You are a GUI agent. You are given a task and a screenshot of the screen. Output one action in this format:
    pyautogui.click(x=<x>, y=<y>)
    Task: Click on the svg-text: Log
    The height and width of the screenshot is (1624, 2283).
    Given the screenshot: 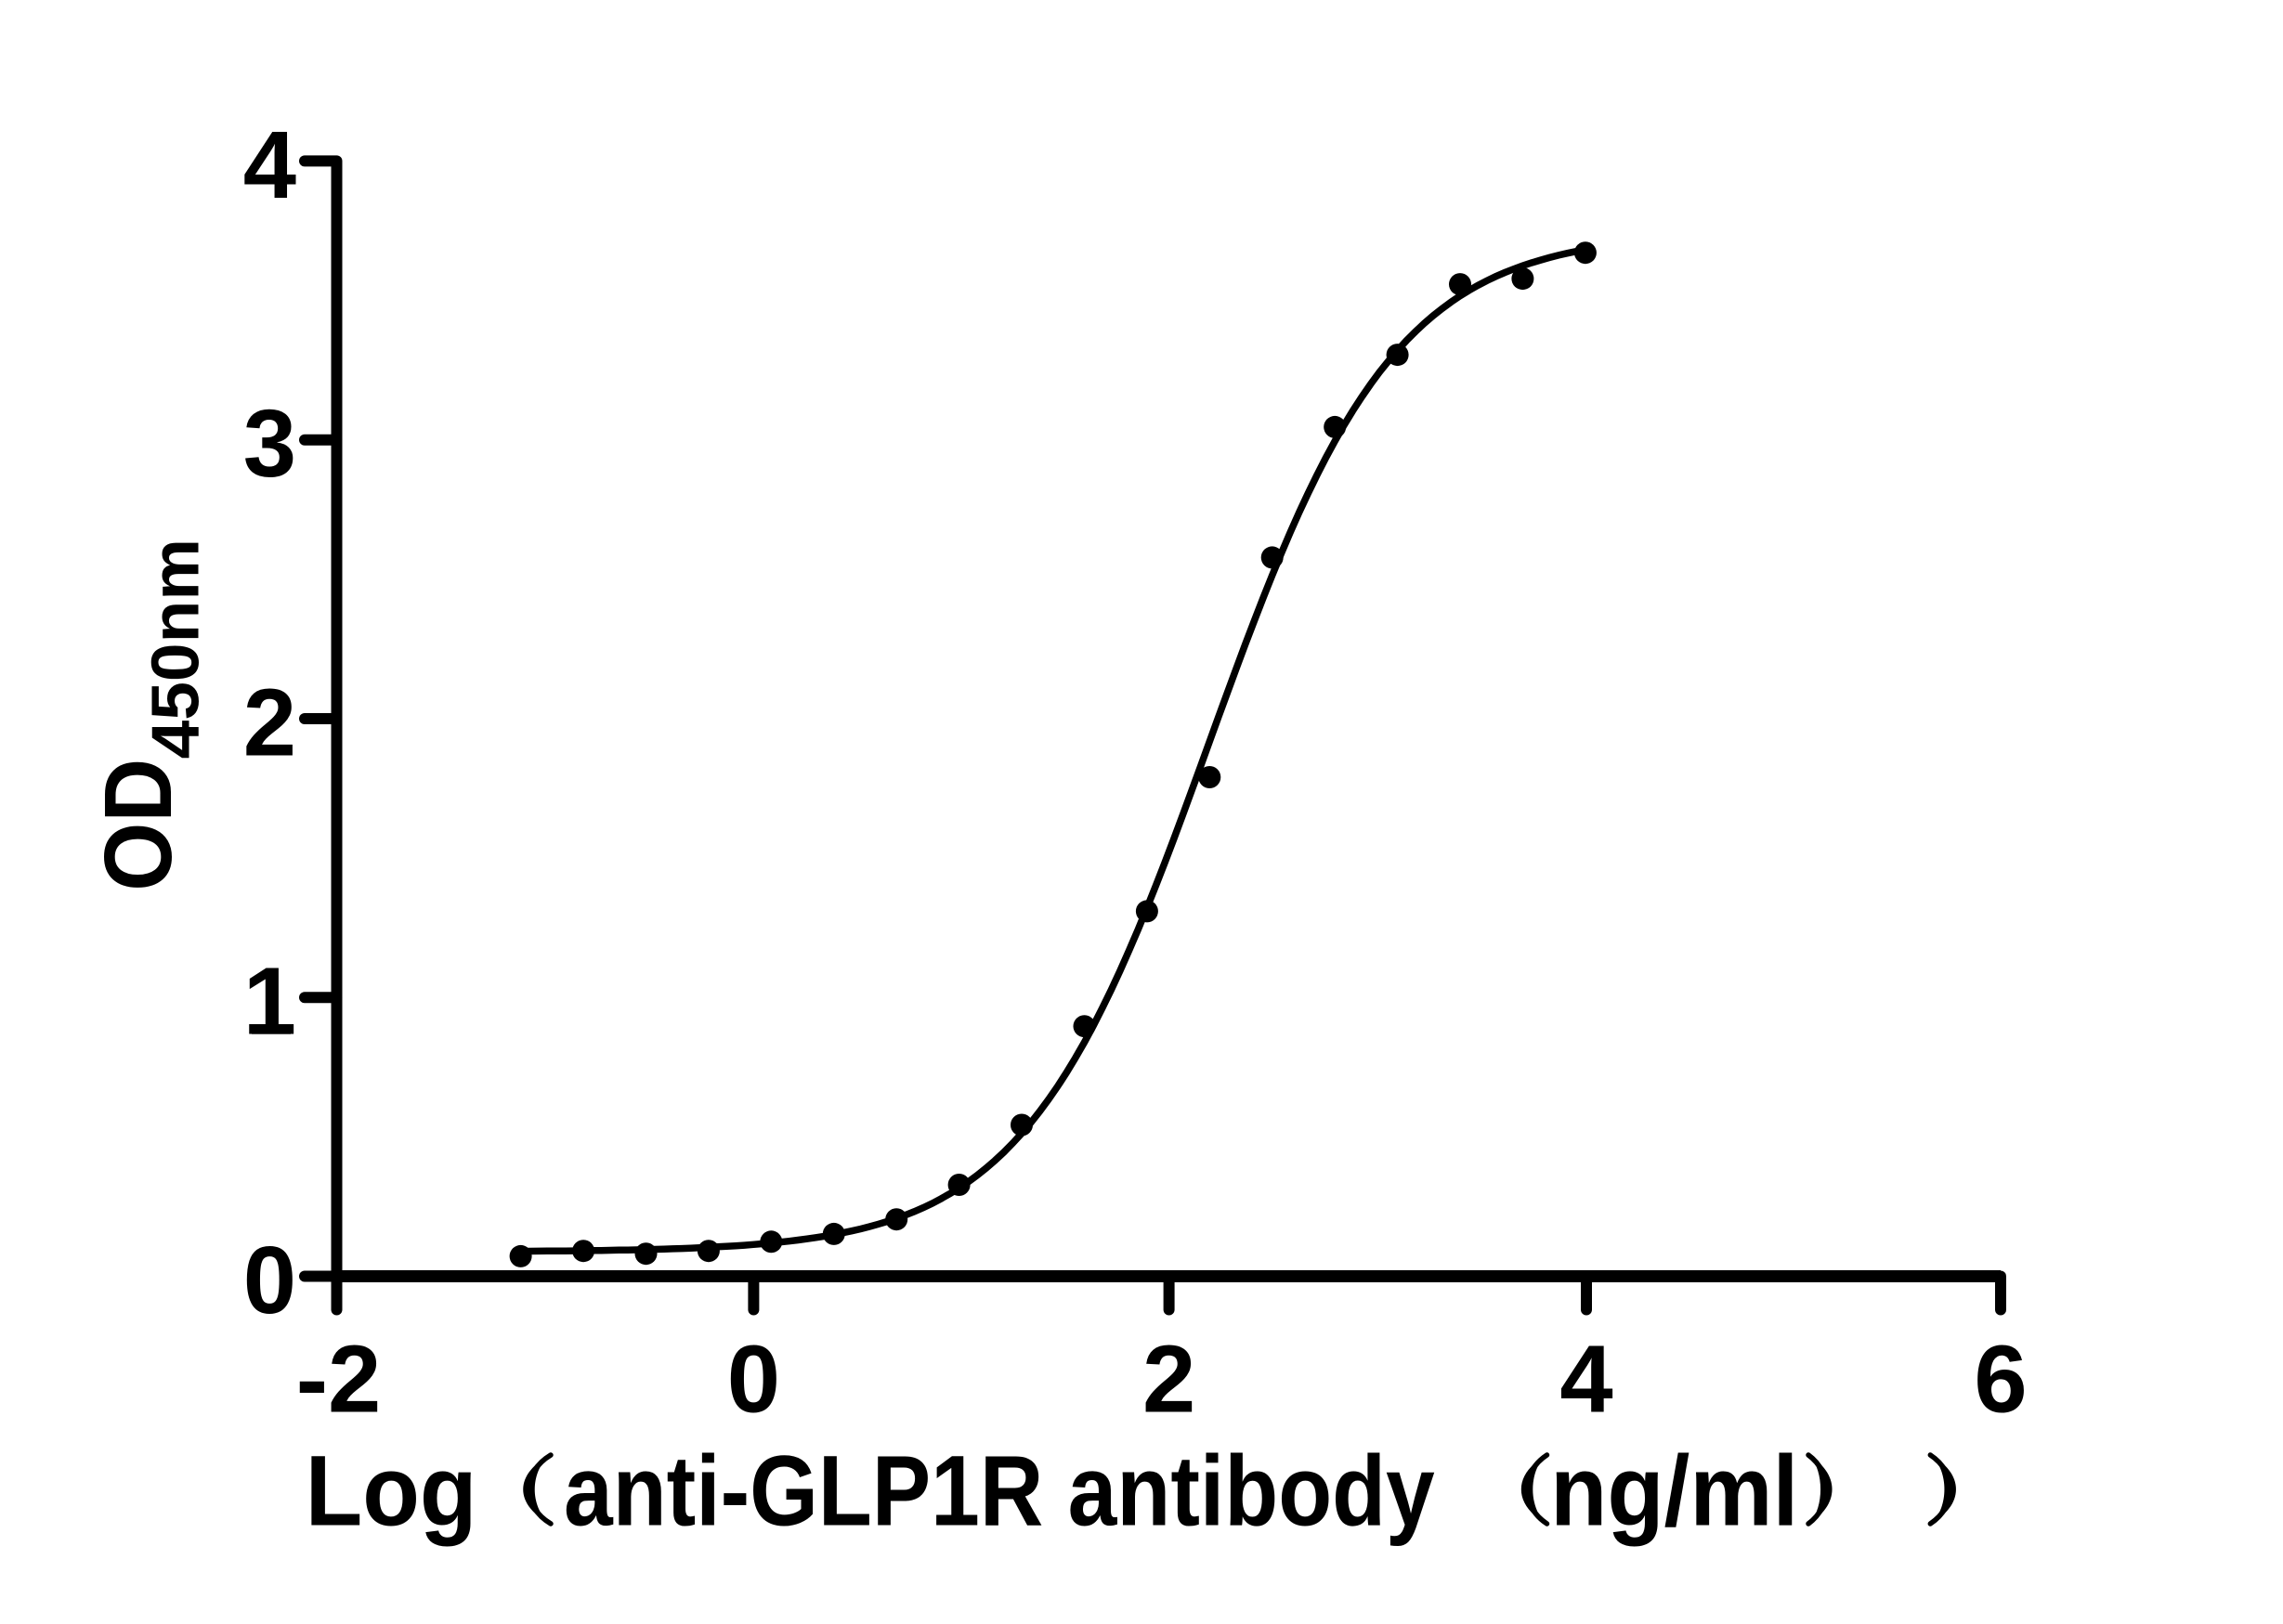 What is the action you would take?
    pyautogui.click(x=391, y=1491)
    